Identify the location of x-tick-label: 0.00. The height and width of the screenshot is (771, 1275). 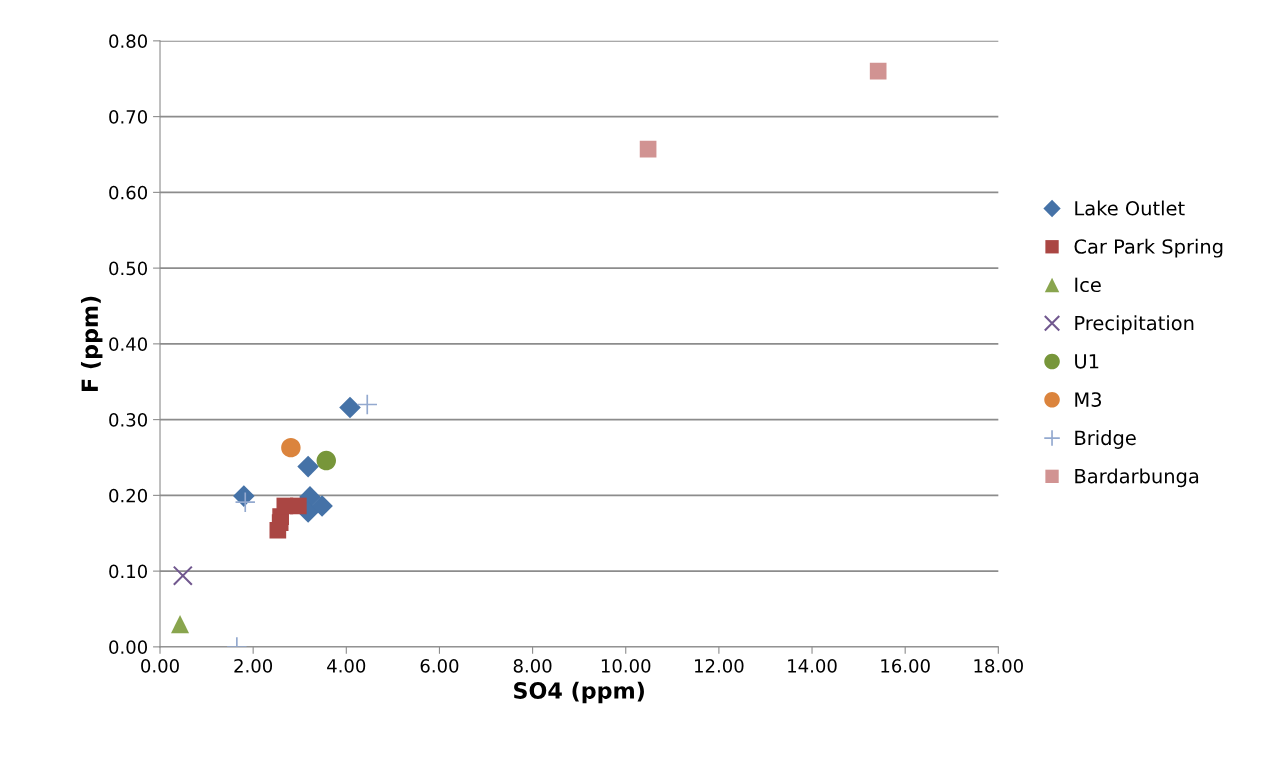
(160, 665).